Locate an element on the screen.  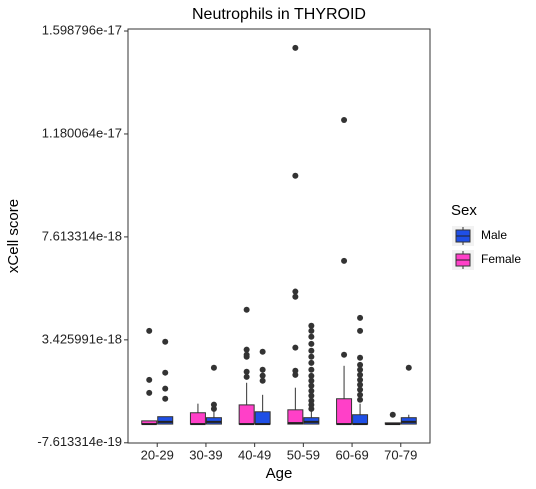
legend-label: Male is located at coordinates (494, 235).